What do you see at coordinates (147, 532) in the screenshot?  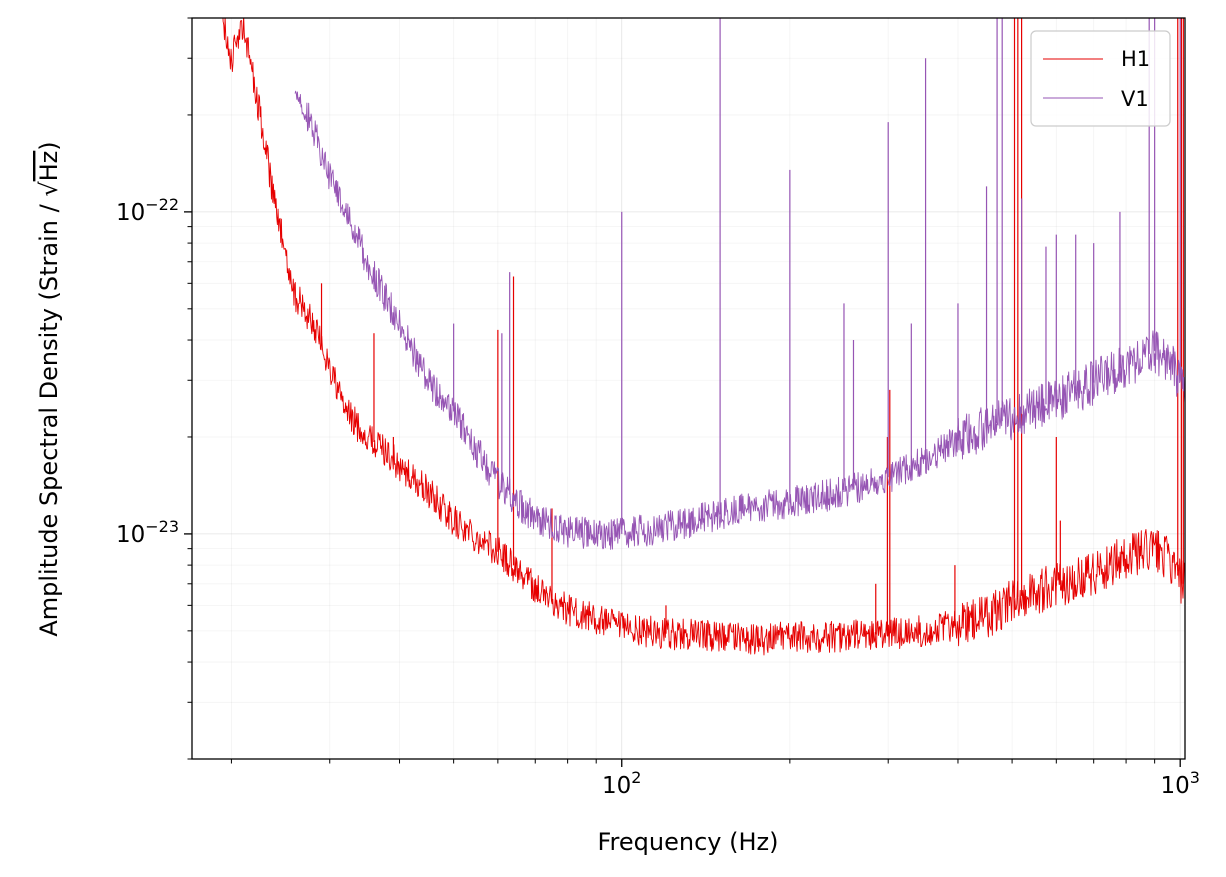 I see `y-tick-label: 10−23` at bounding box center [147, 532].